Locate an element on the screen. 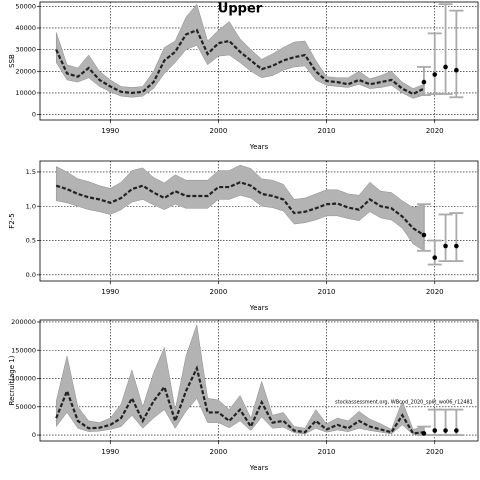  confidence-band is located at coordinates (240, 208).